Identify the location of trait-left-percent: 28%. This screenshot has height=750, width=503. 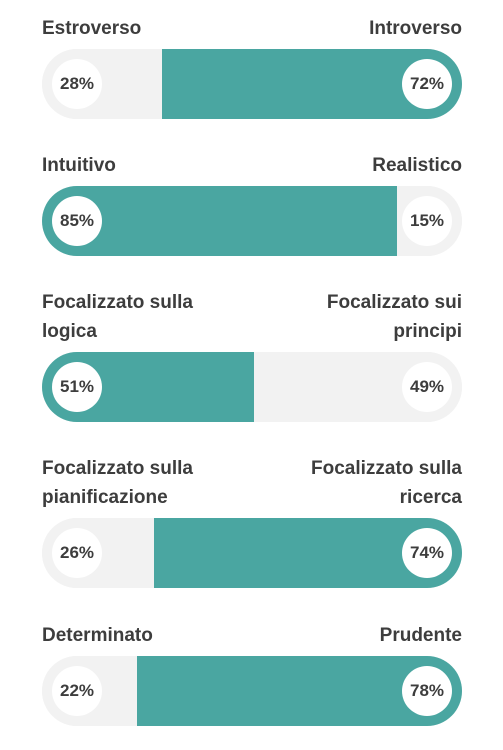
(77, 84).